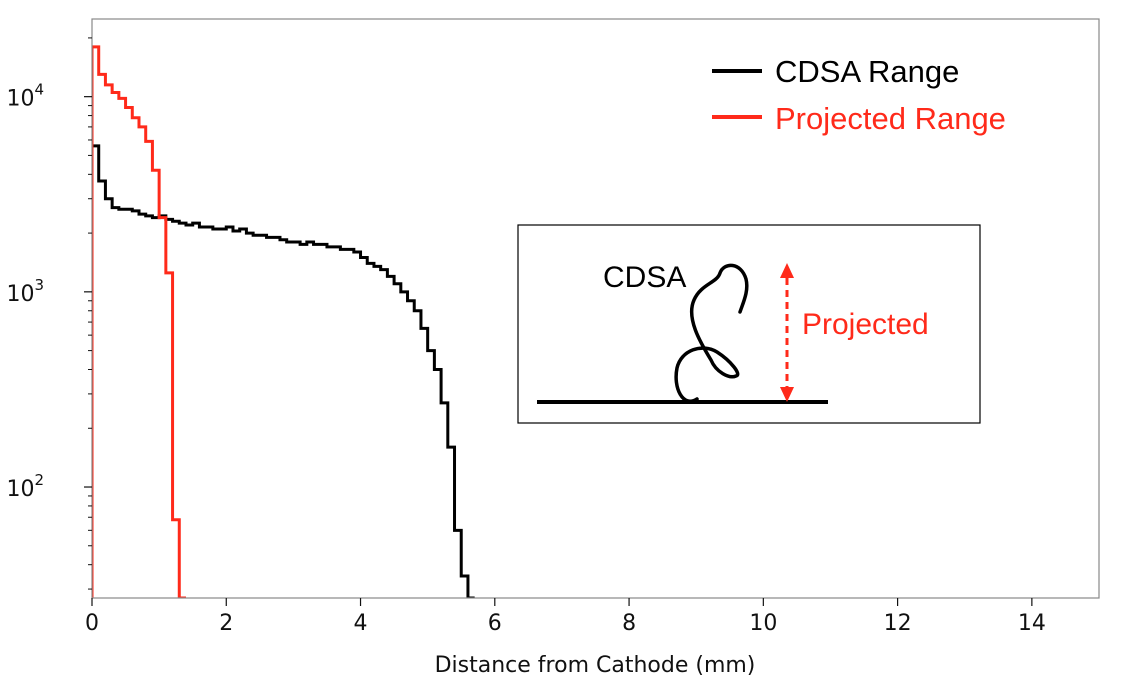 Image resolution: width=1135 pixels, height=694 pixels. I want to click on inset-projected-label: Projected, so click(865, 324).